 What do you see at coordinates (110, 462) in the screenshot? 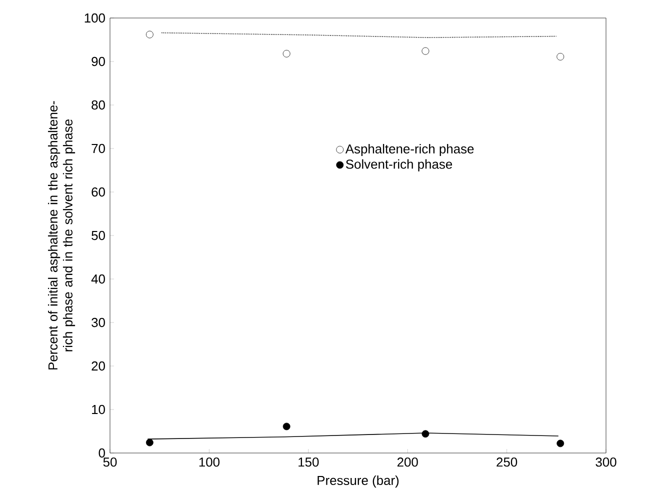
I see `x-tick-label: 50` at bounding box center [110, 462].